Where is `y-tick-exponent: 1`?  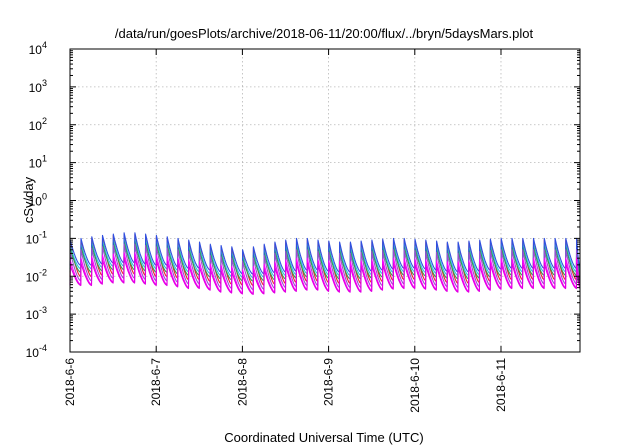
y-tick-exponent: 1 is located at coordinates (44, 159).